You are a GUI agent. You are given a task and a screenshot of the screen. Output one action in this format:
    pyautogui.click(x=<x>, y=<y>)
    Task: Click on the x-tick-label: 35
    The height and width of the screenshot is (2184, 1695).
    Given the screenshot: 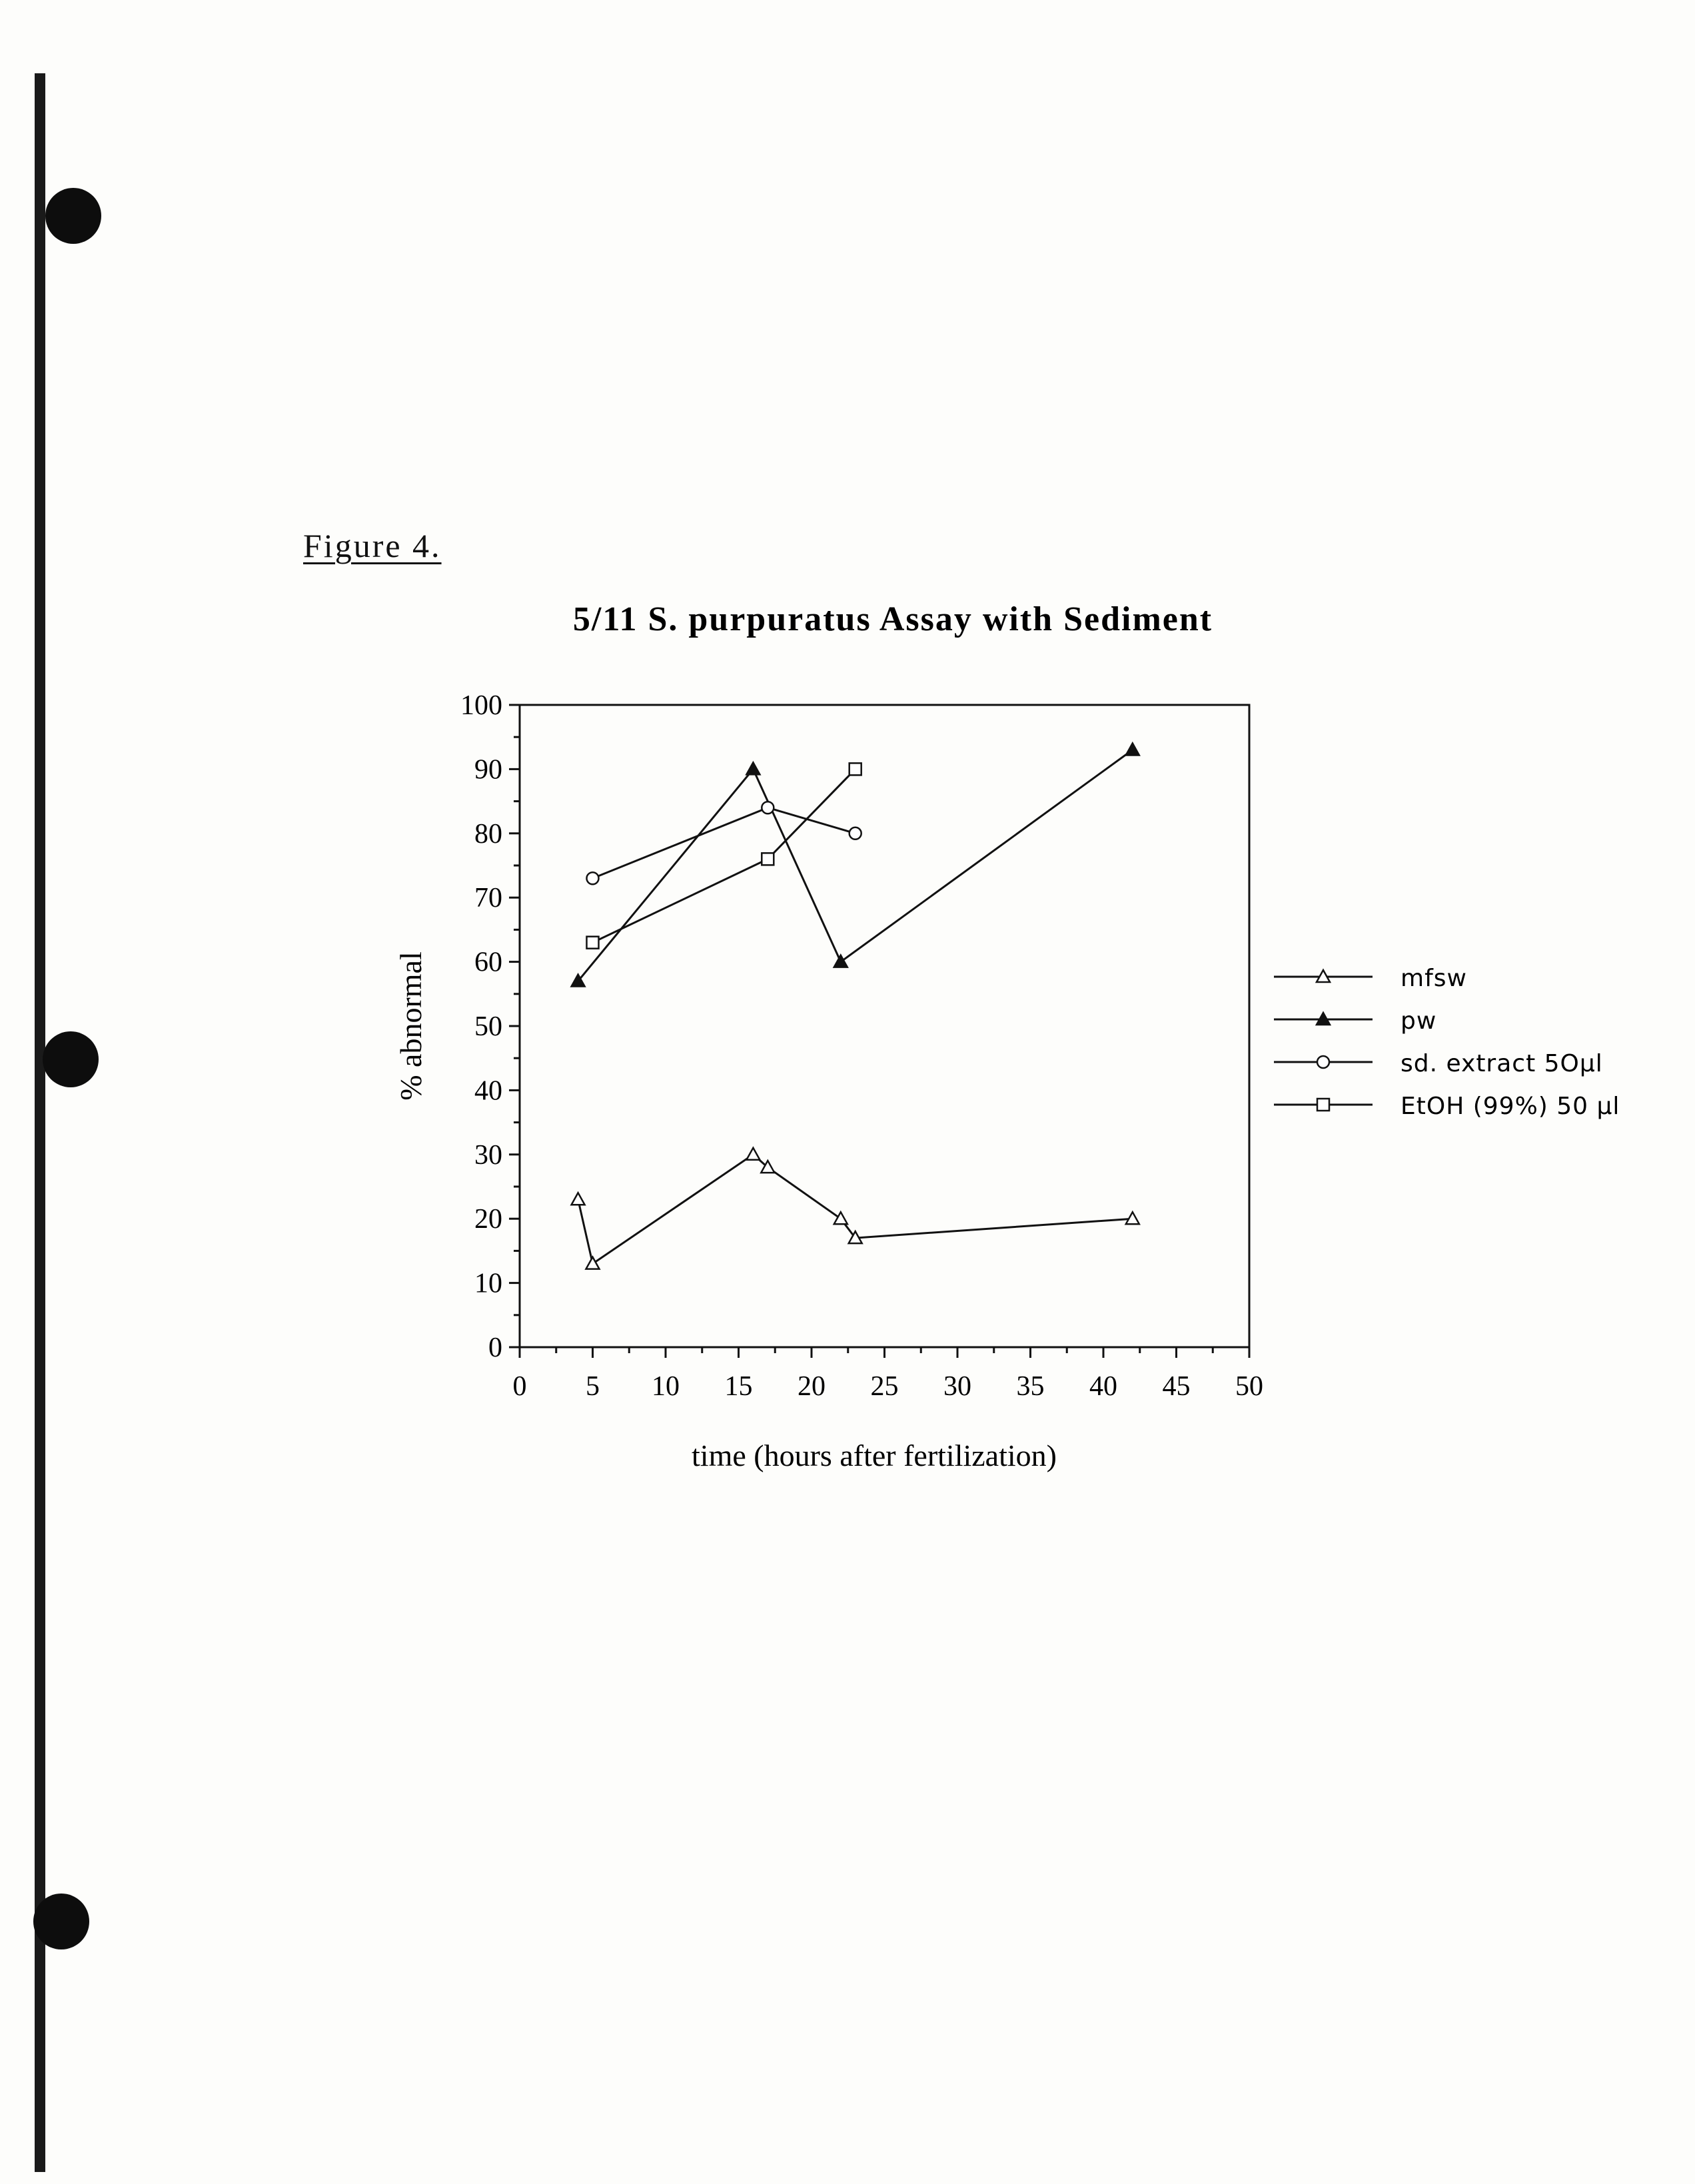 What is the action you would take?
    pyautogui.click(x=1031, y=1387)
    